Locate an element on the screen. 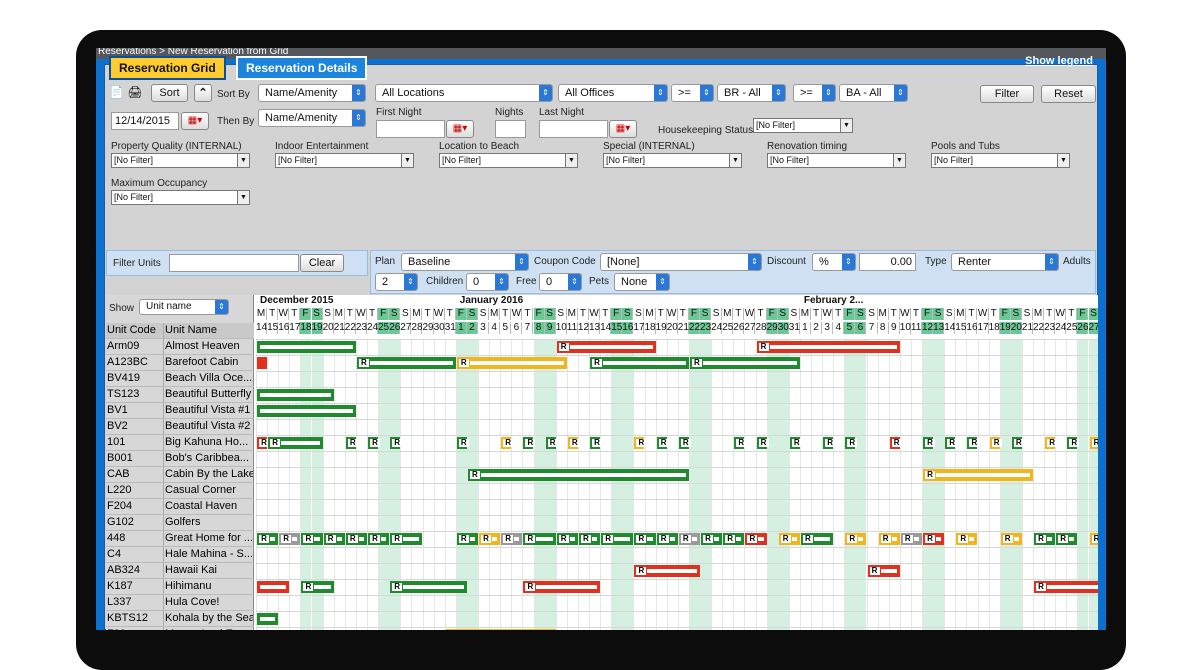 The image size is (1200, 670). day-number: 16 is located at coordinates (284, 328).